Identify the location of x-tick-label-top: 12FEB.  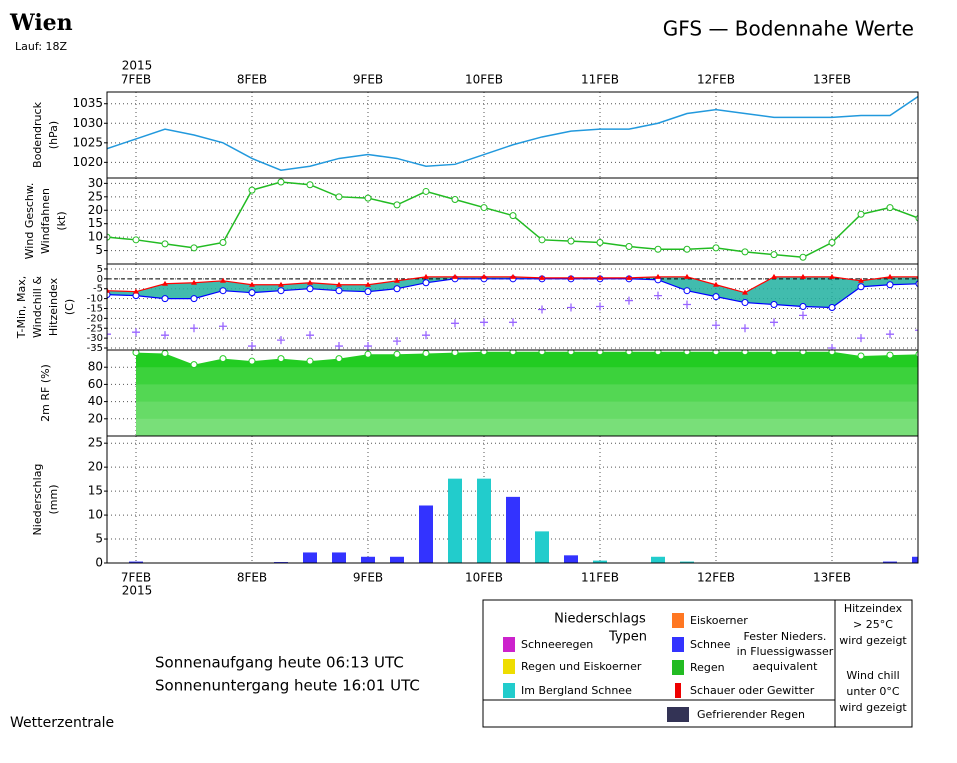
(716, 80).